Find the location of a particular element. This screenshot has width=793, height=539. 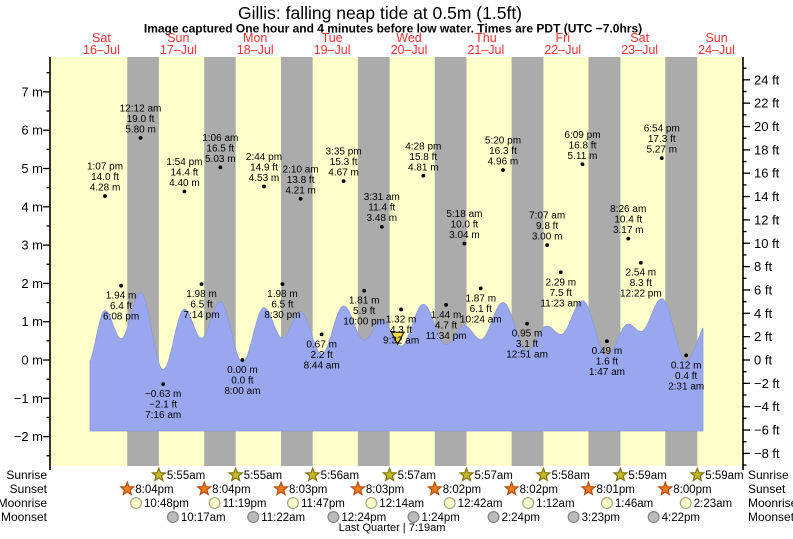

right-axis-label: 20 ft is located at coordinates (767, 126).